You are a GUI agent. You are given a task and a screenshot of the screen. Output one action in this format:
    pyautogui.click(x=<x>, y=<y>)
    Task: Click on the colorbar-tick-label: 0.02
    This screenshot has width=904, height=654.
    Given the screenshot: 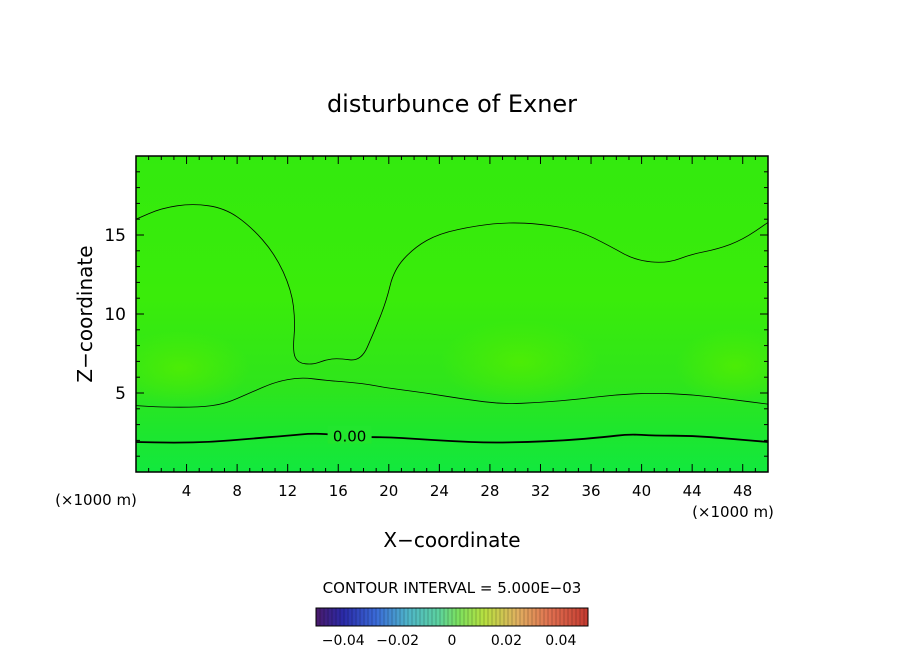 What is the action you would take?
    pyautogui.click(x=506, y=641)
    